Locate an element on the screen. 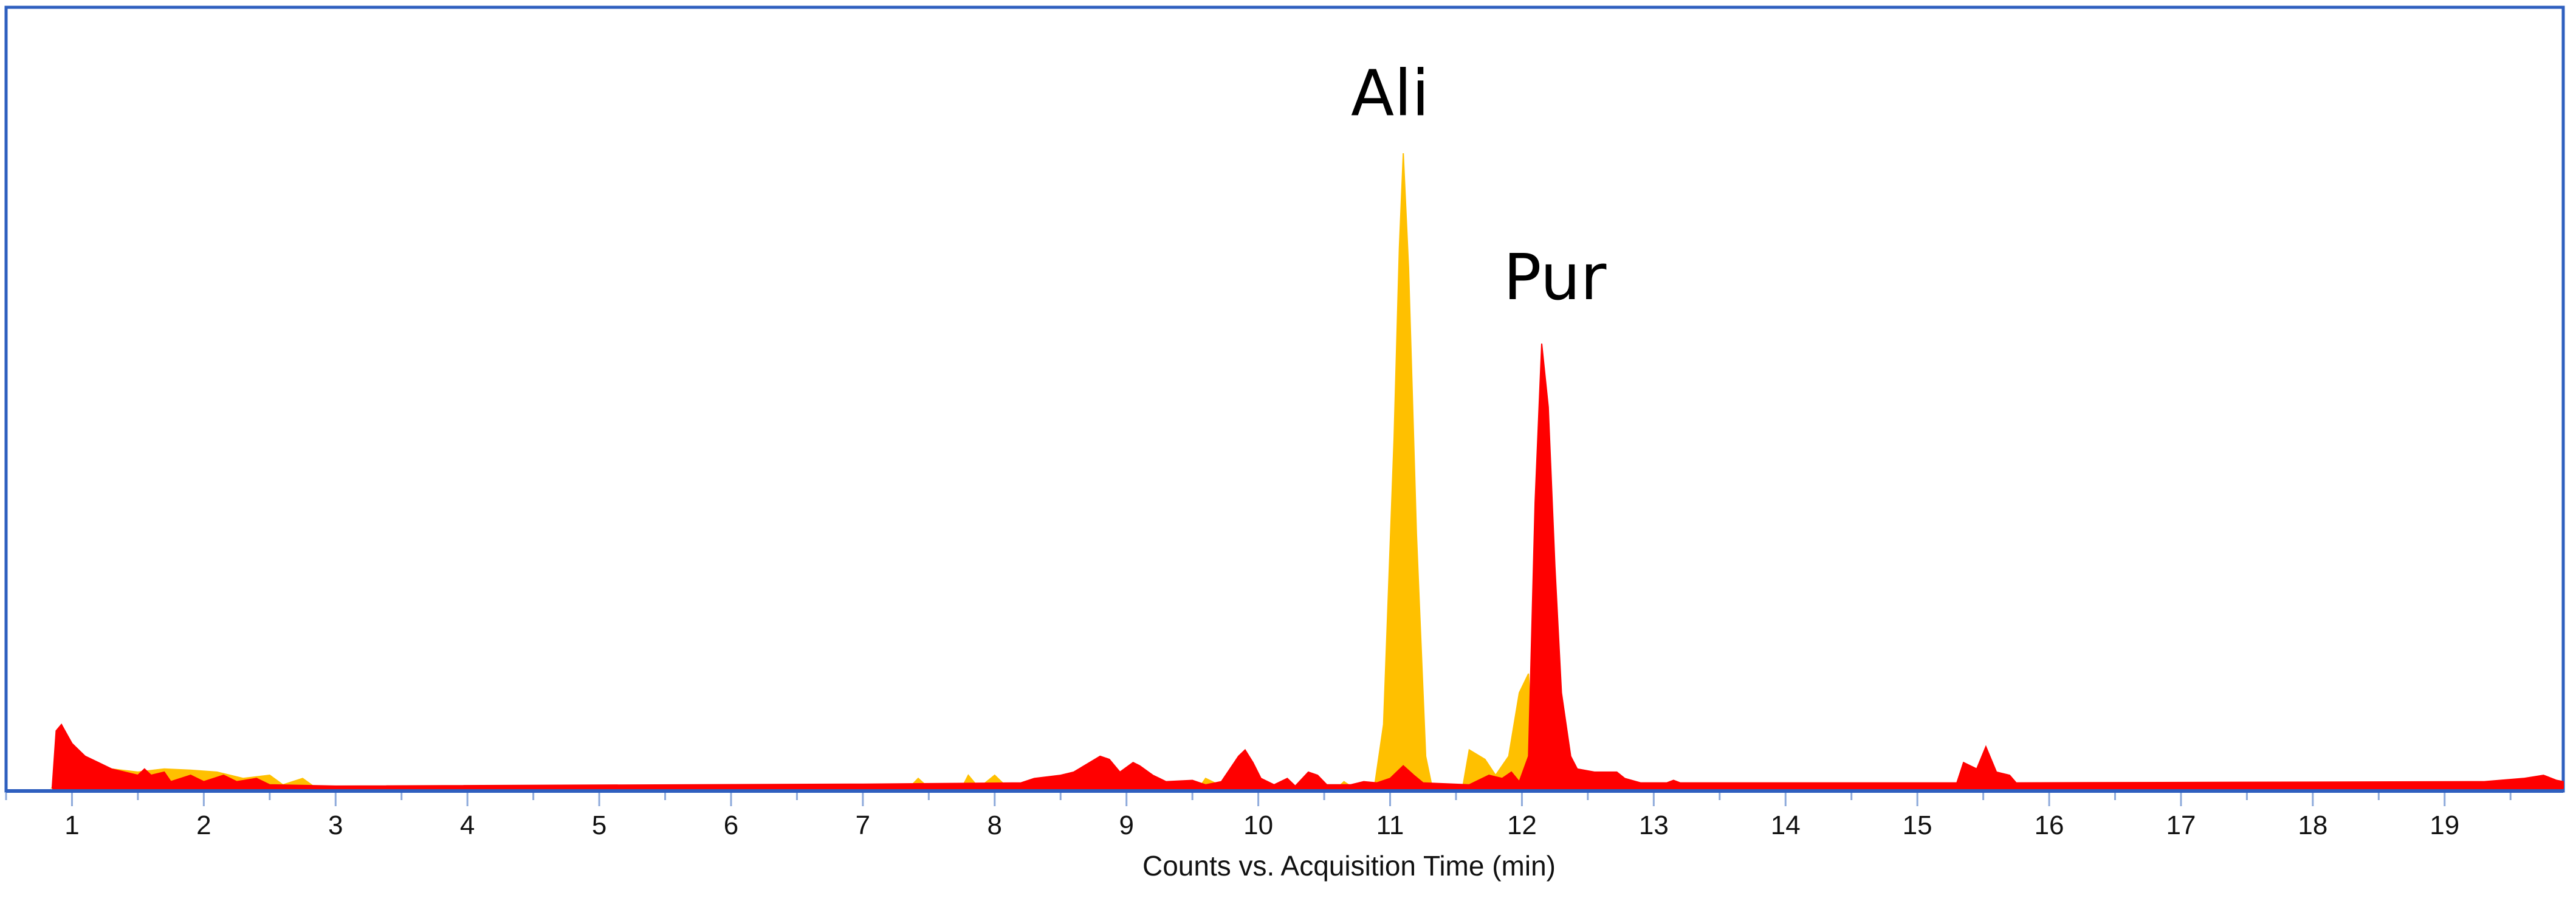  x-tick-label: 6 is located at coordinates (731, 825).